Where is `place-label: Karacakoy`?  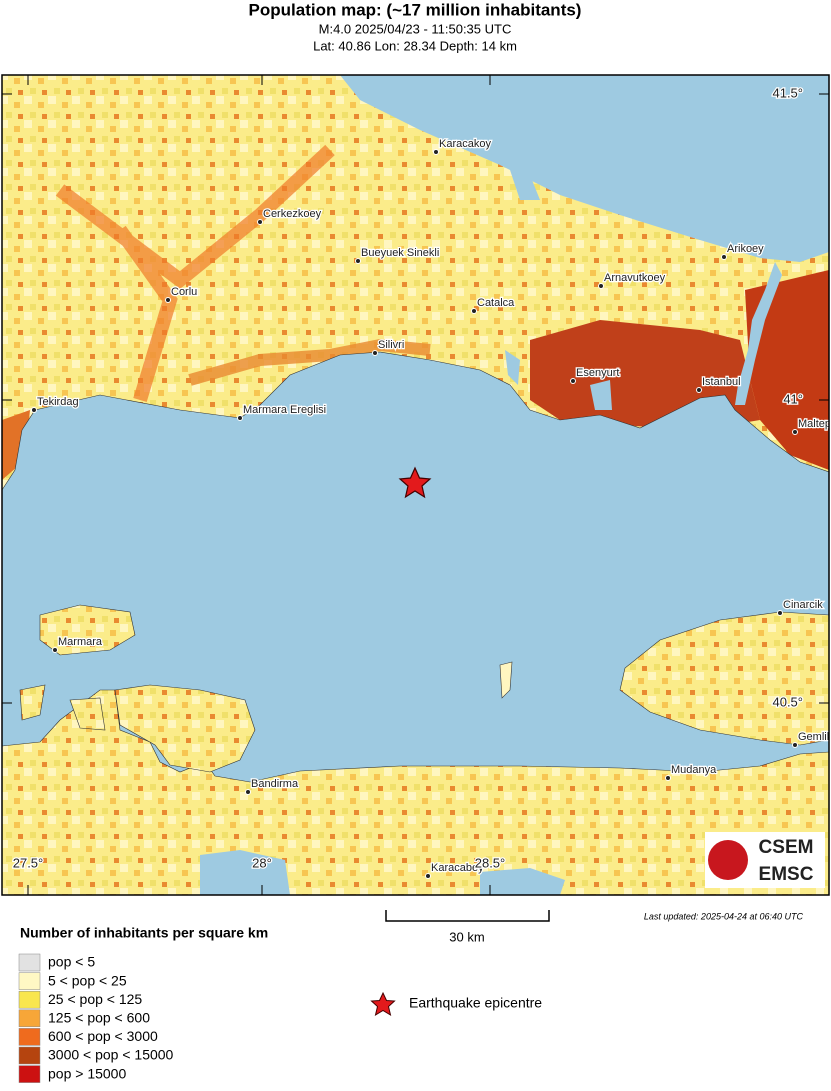 place-label: Karacakoy is located at coordinates (465, 144).